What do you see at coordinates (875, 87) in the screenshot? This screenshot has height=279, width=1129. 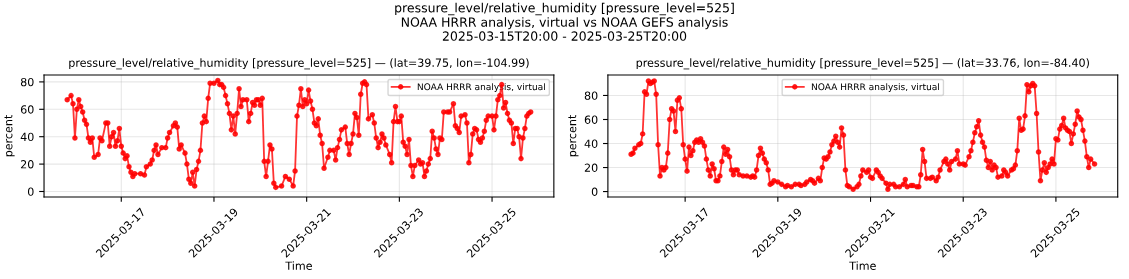 I see `legend-label: NOAA HRRR analysis, virtual` at bounding box center [875, 87].